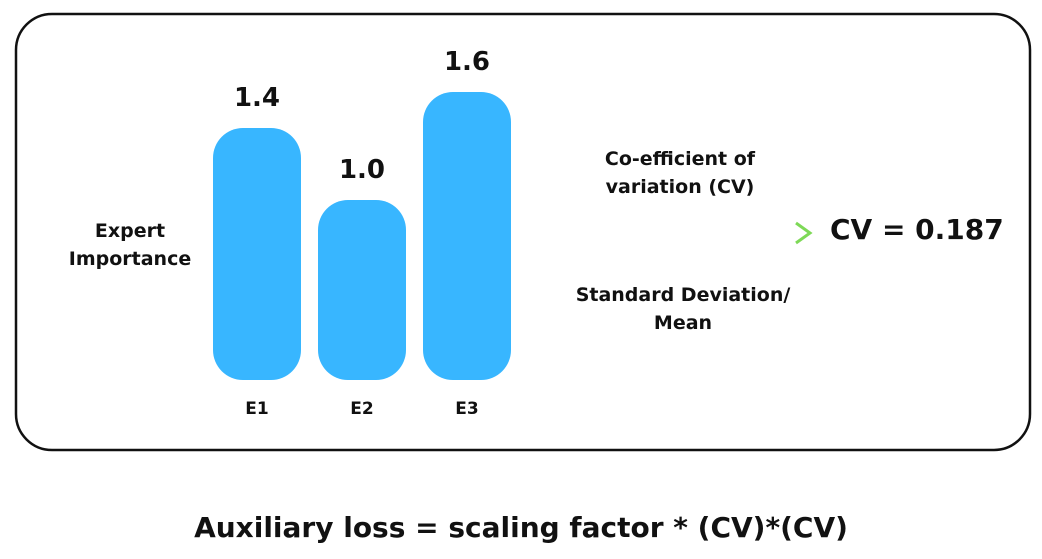 Image resolution: width=1042 pixels, height=559 pixels. What do you see at coordinates (680, 173) in the screenshot?
I see `arrow-top-label: Co-efficient of variation (CV)` at bounding box center [680, 173].